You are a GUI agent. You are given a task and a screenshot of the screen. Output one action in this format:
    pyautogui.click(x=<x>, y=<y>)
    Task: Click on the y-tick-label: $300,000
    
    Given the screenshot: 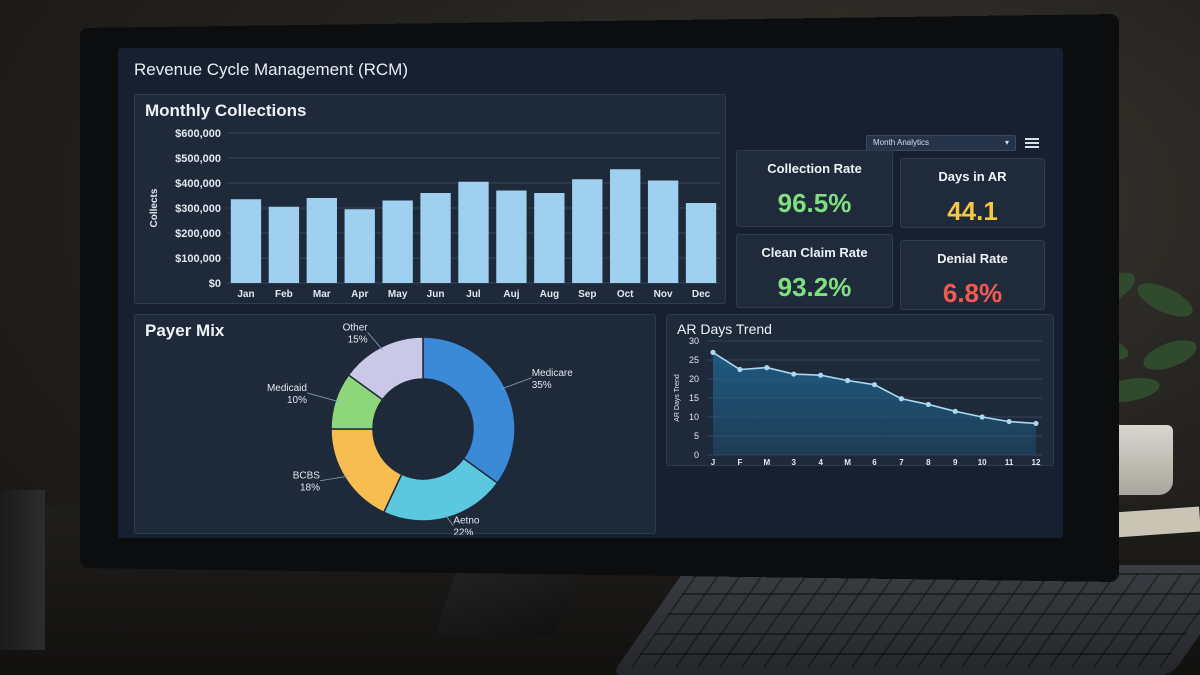 What is the action you would take?
    pyautogui.click(x=198, y=209)
    